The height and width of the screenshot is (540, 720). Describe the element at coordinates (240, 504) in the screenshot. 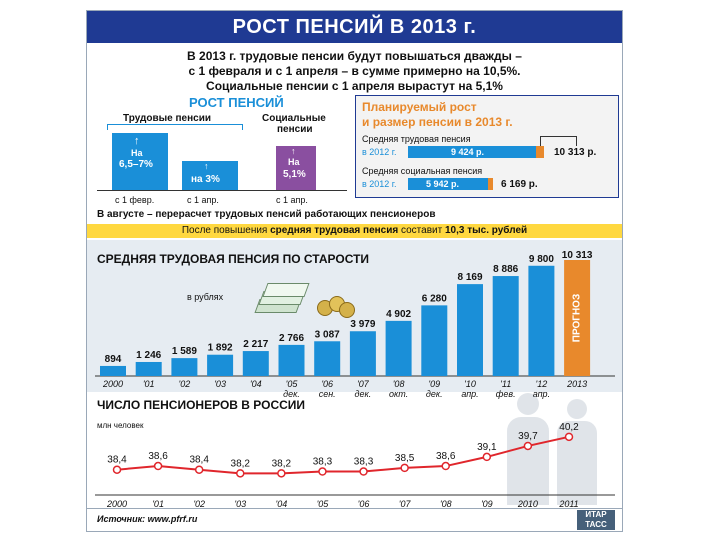

I see `line-tick-label: '03` at that location.